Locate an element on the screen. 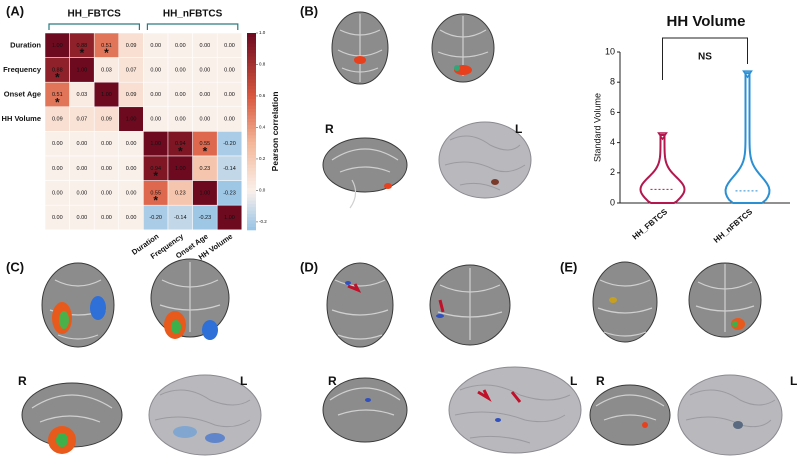 The height and width of the screenshot is (467, 812). panel-label: (C) is located at coordinates (15, 266).